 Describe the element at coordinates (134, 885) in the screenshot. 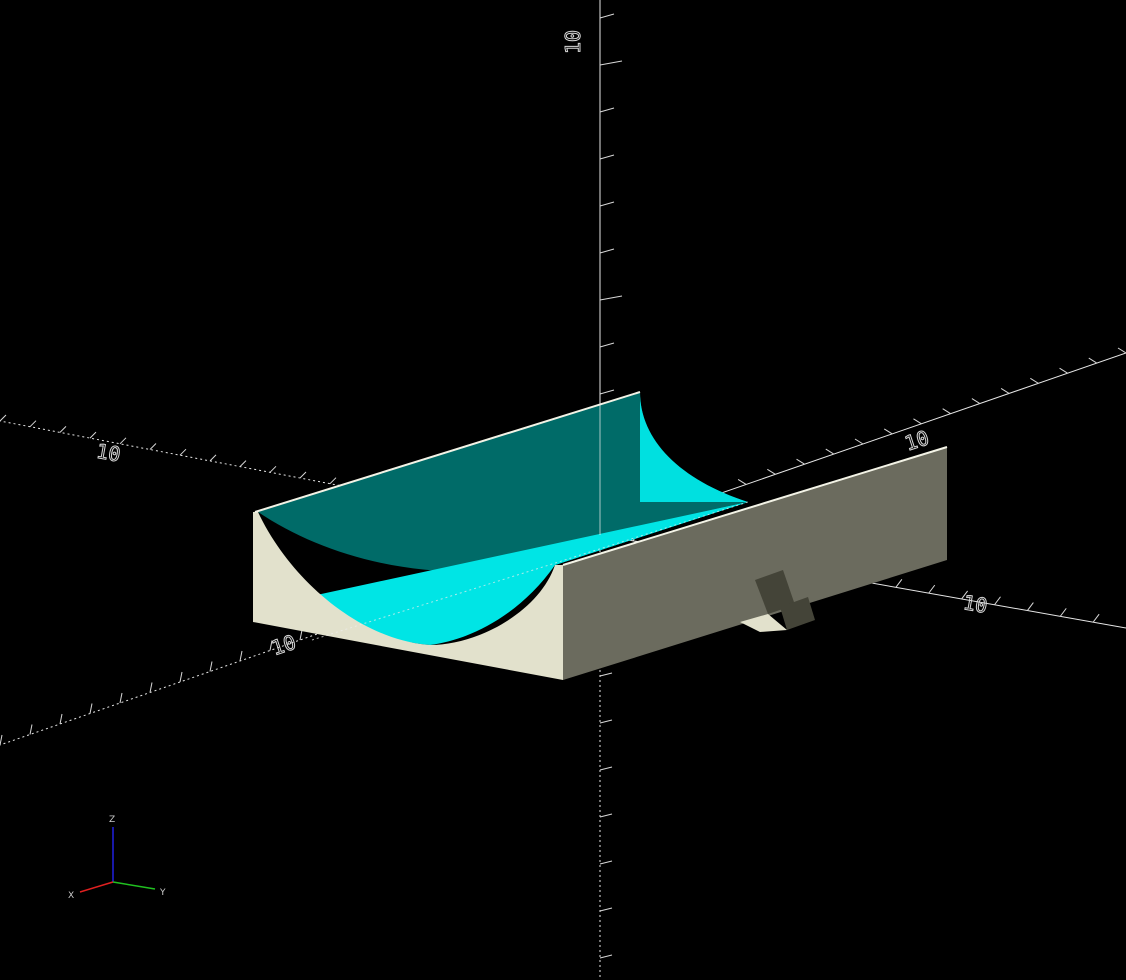

I see `axis-indicator-y-line` at that location.